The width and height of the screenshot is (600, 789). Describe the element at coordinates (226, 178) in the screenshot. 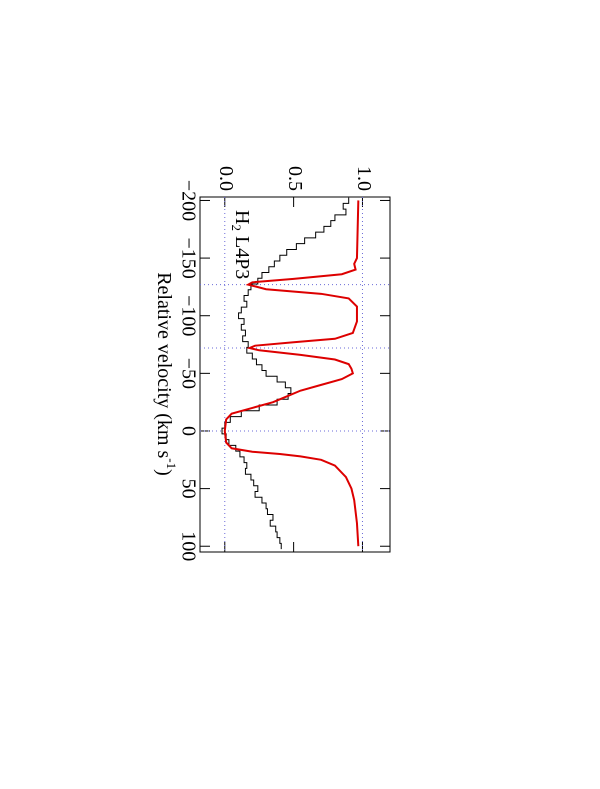

I see `y-tick-label: 0.0` at that location.